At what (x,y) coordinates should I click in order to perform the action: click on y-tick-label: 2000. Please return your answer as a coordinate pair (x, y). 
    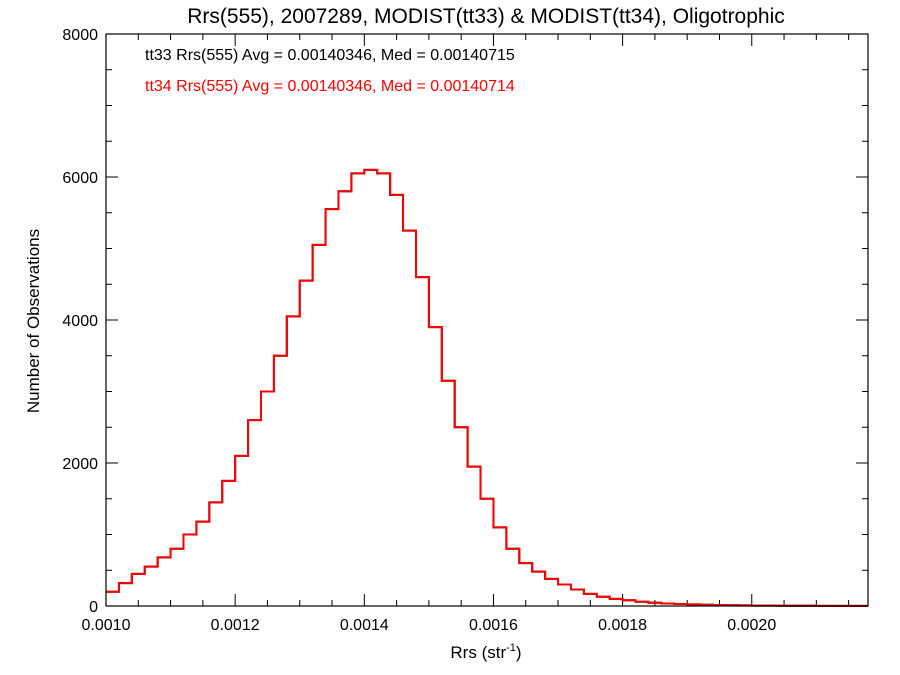
    Looking at the image, I should click on (80, 464).